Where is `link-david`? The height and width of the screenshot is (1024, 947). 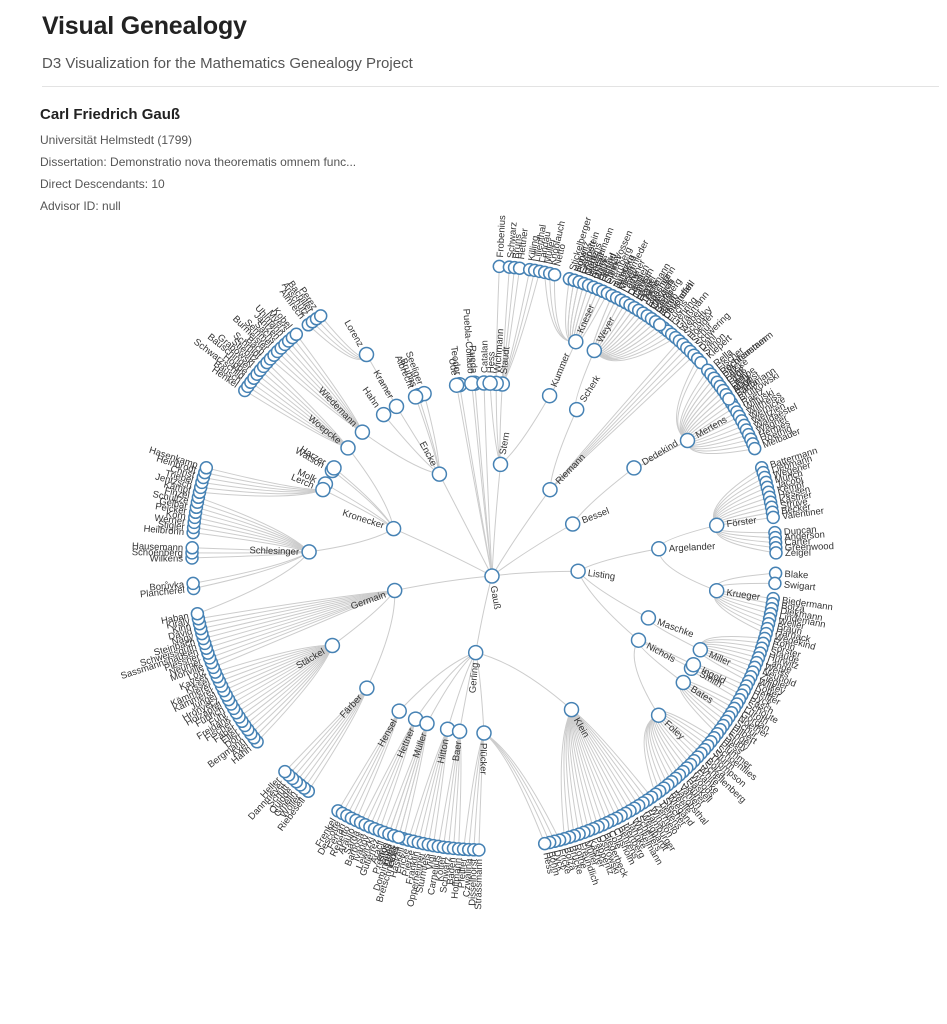
link-david is located at coordinates (297, 610).